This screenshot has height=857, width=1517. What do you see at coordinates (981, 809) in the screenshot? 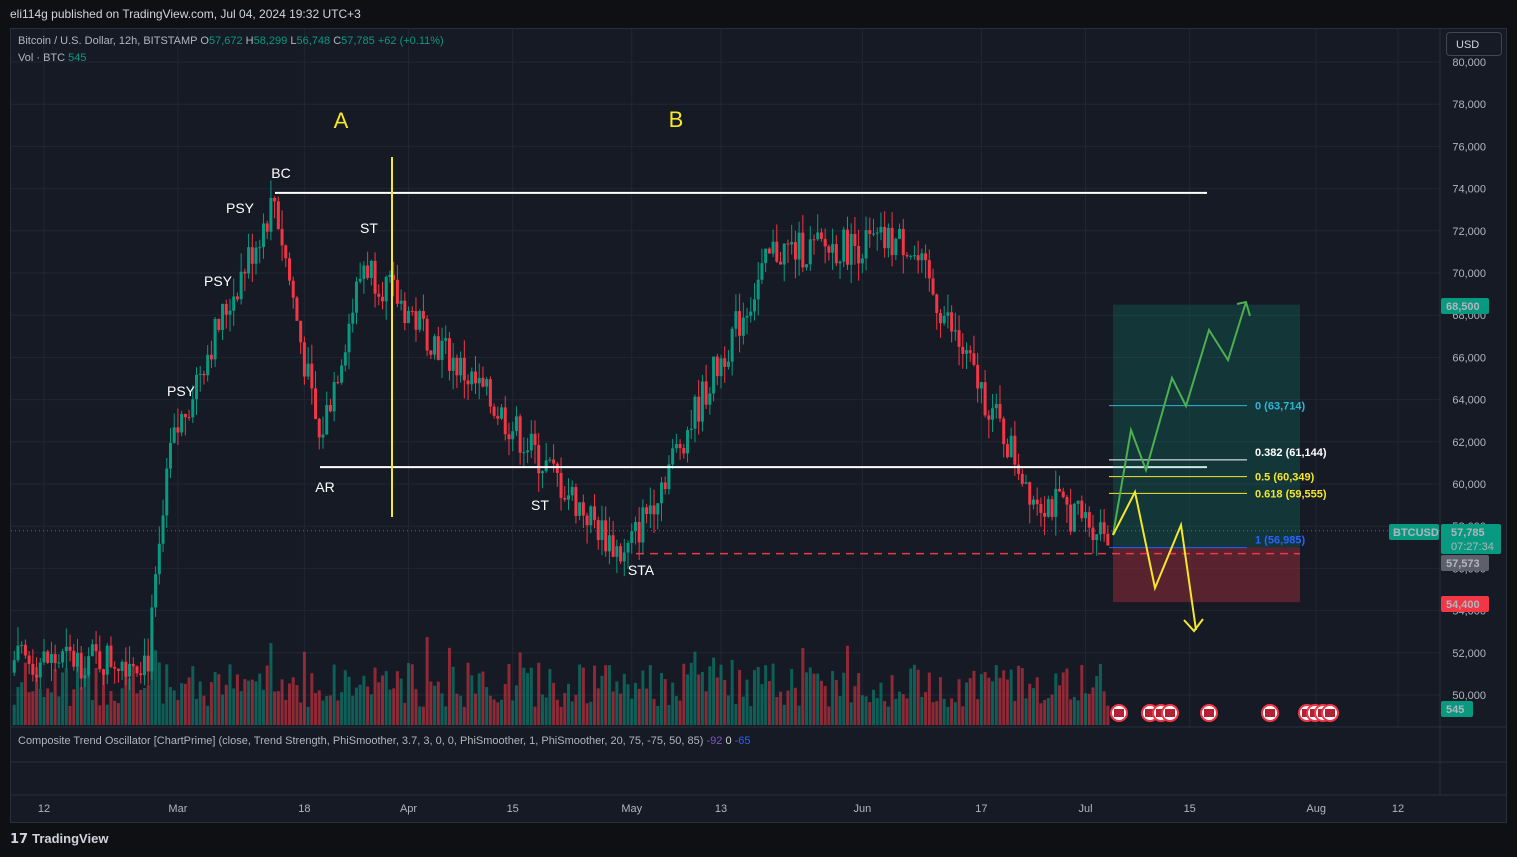
I see `x-tick-label: 17` at bounding box center [981, 809].